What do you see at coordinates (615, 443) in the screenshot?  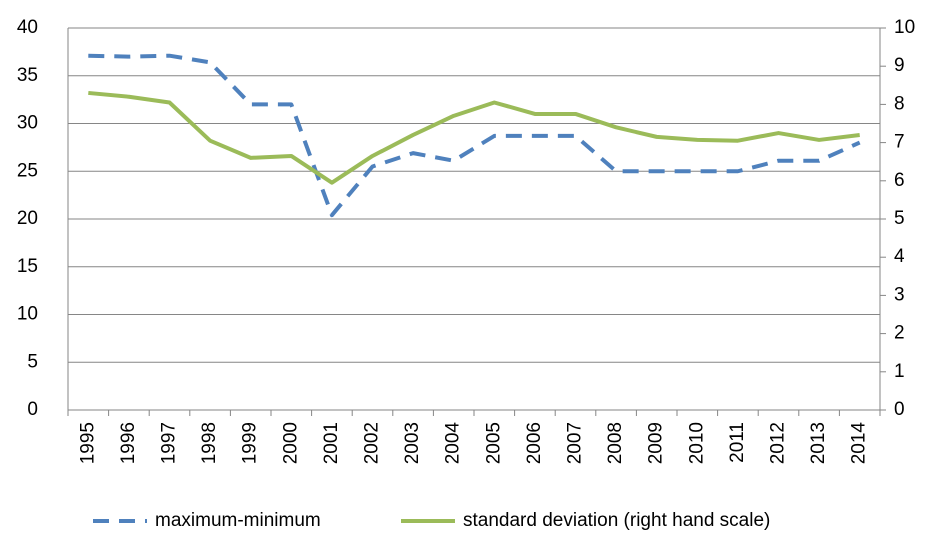 I see `x-tick-label: 2008` at bounding box center [615, 443].